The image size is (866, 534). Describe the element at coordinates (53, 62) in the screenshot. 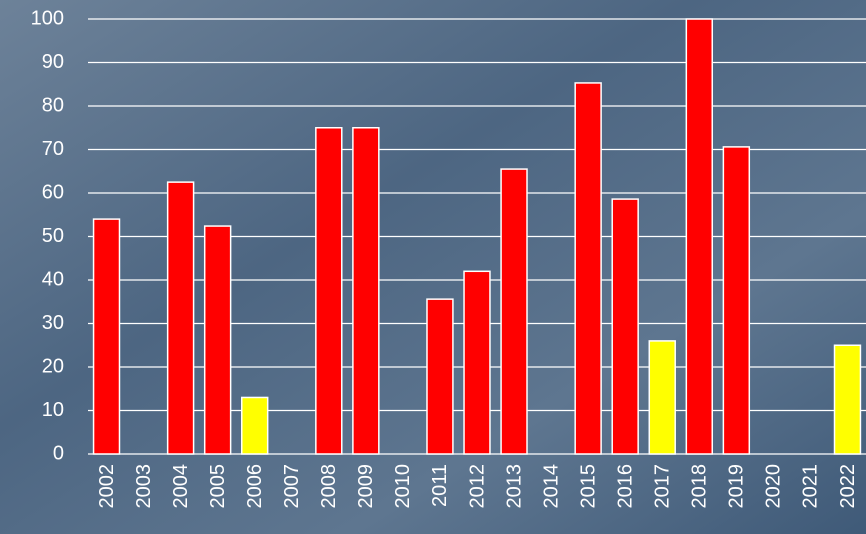

I see `y-tick-label: 90` at that location.